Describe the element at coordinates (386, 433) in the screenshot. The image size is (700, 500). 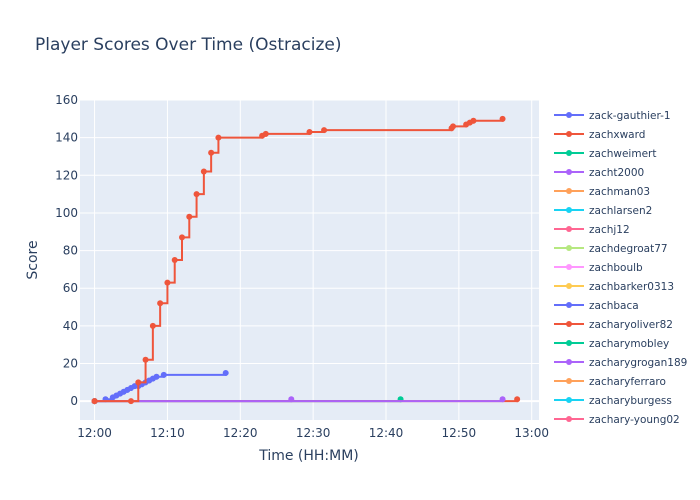
I see `x-tick-label: 12:40` at that location.